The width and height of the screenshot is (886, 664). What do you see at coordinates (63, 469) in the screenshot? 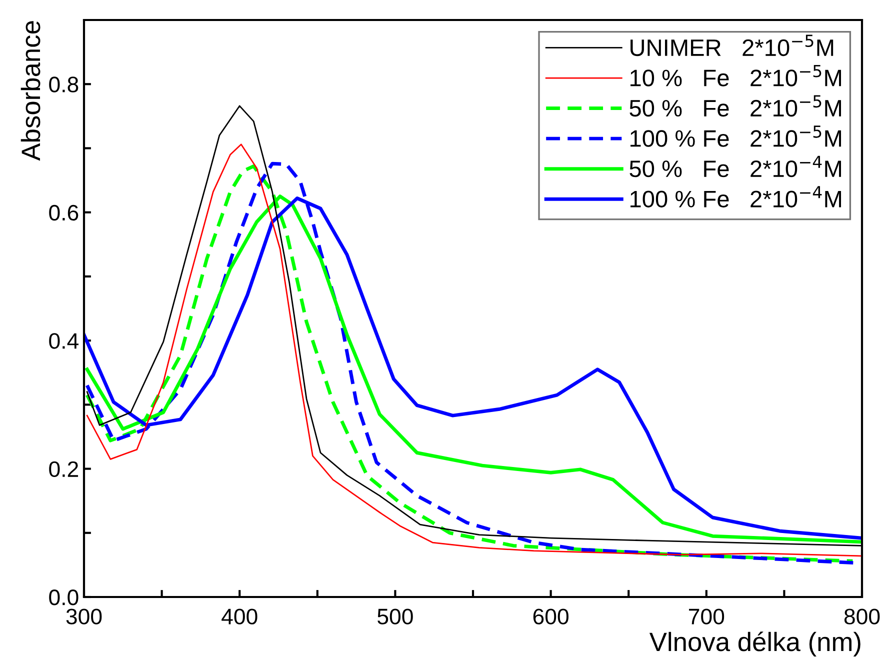
I see `y-tick-label: 0.2` at bounding box center [63, 469].